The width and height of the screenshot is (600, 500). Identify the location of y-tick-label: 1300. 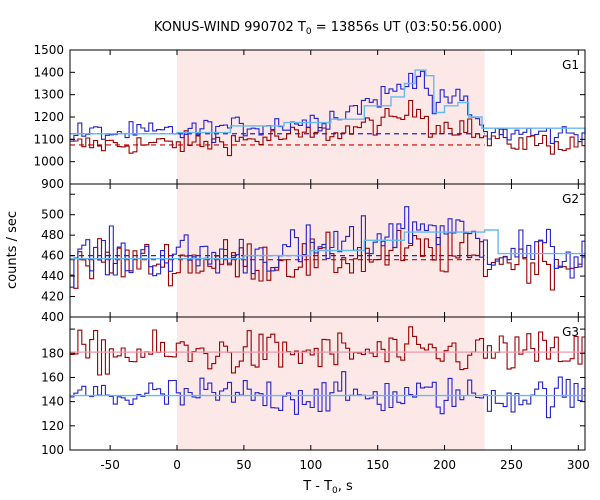
(48, 95).